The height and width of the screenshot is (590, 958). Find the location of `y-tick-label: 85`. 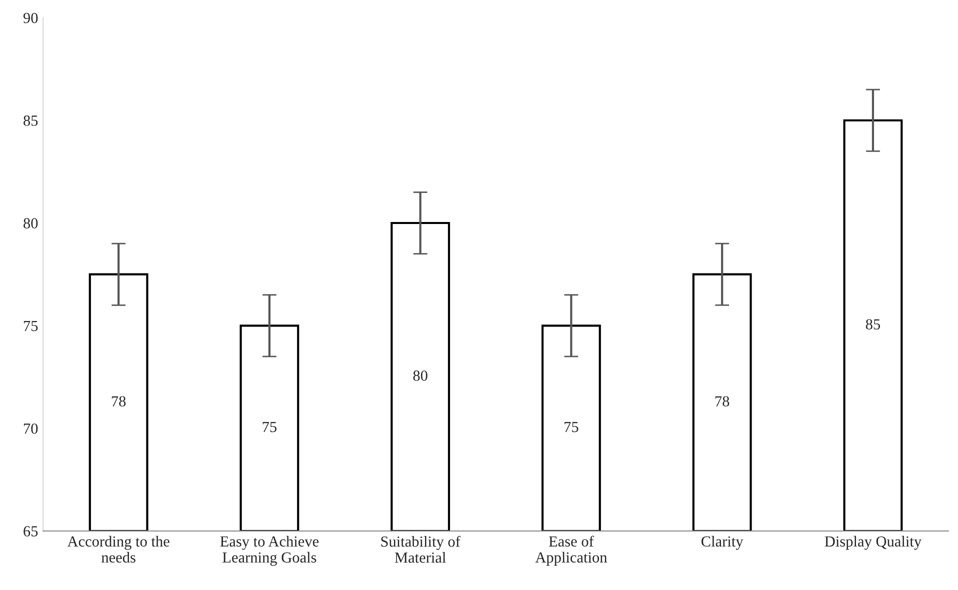

y-tick-label: 85 is located at coordinates (31, 121).